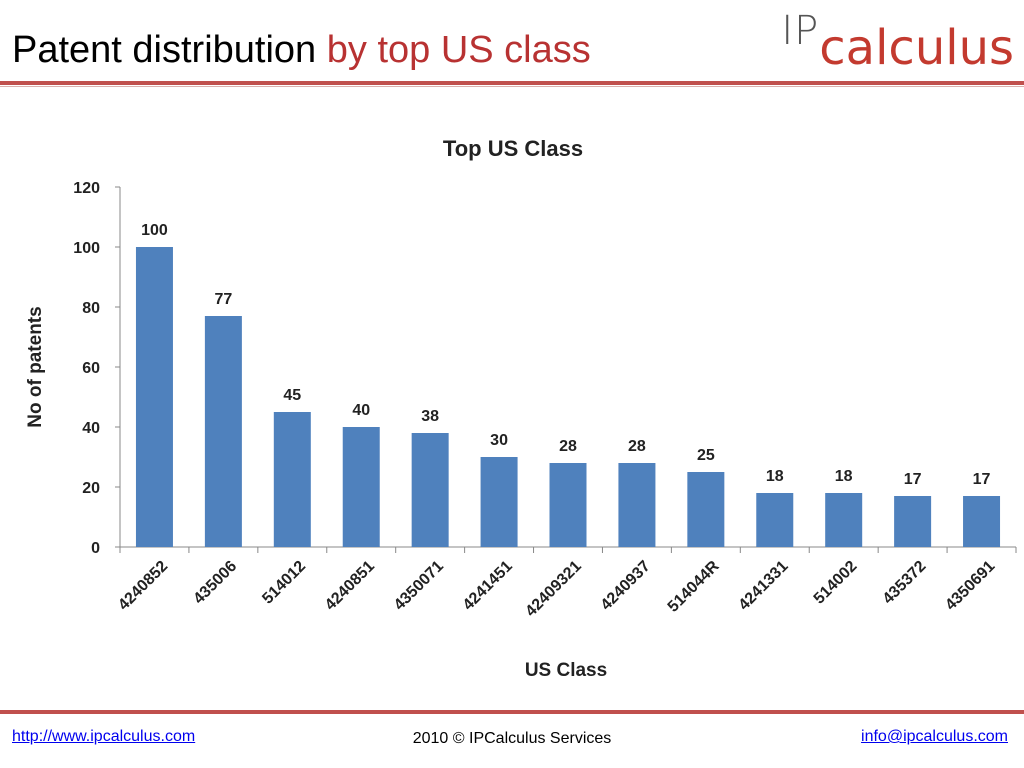  I want to click on logo-calculus: calculus, so click(916, 48).